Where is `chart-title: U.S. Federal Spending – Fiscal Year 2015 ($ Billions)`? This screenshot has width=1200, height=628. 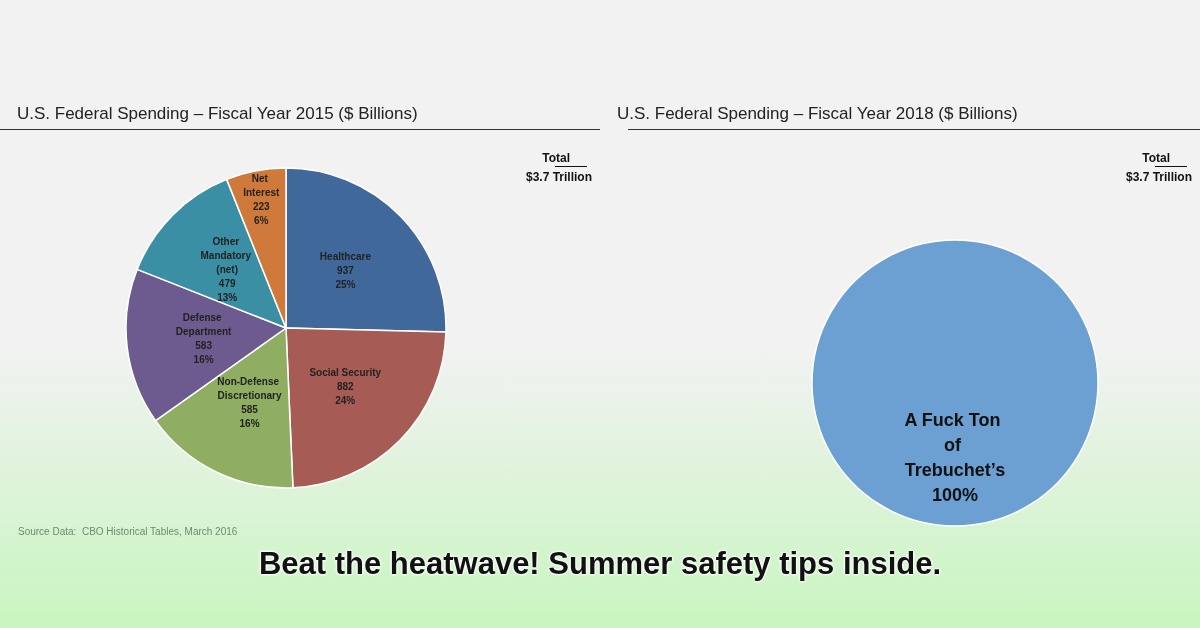
chart-title: U.S. Federal Spending – Fiscal Year 2015 ($ Billions) is located at coordinates (217, 113).